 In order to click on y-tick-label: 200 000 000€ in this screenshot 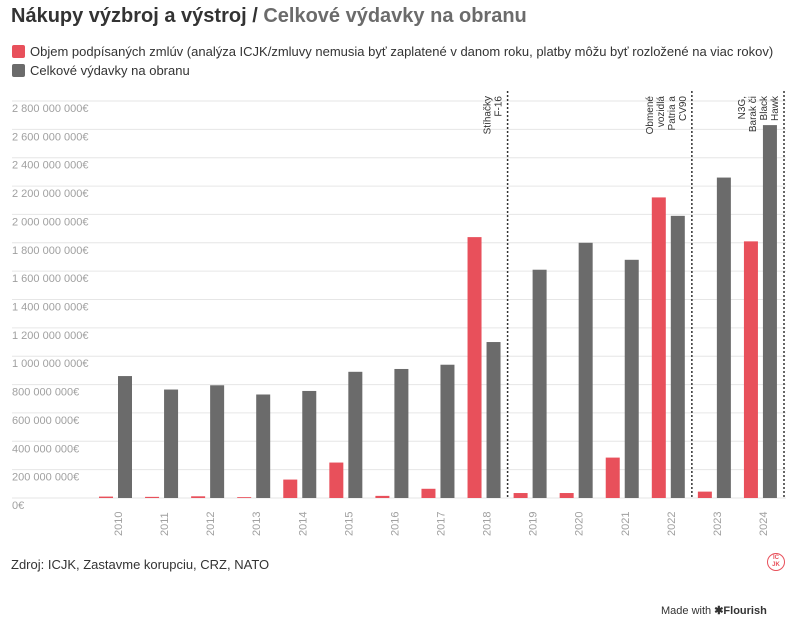, I will do `click(45, 478)`.